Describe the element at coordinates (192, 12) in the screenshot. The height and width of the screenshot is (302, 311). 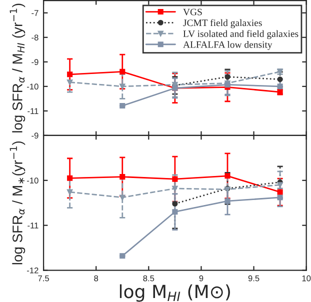
I see `legend-label: VGS` at that location.